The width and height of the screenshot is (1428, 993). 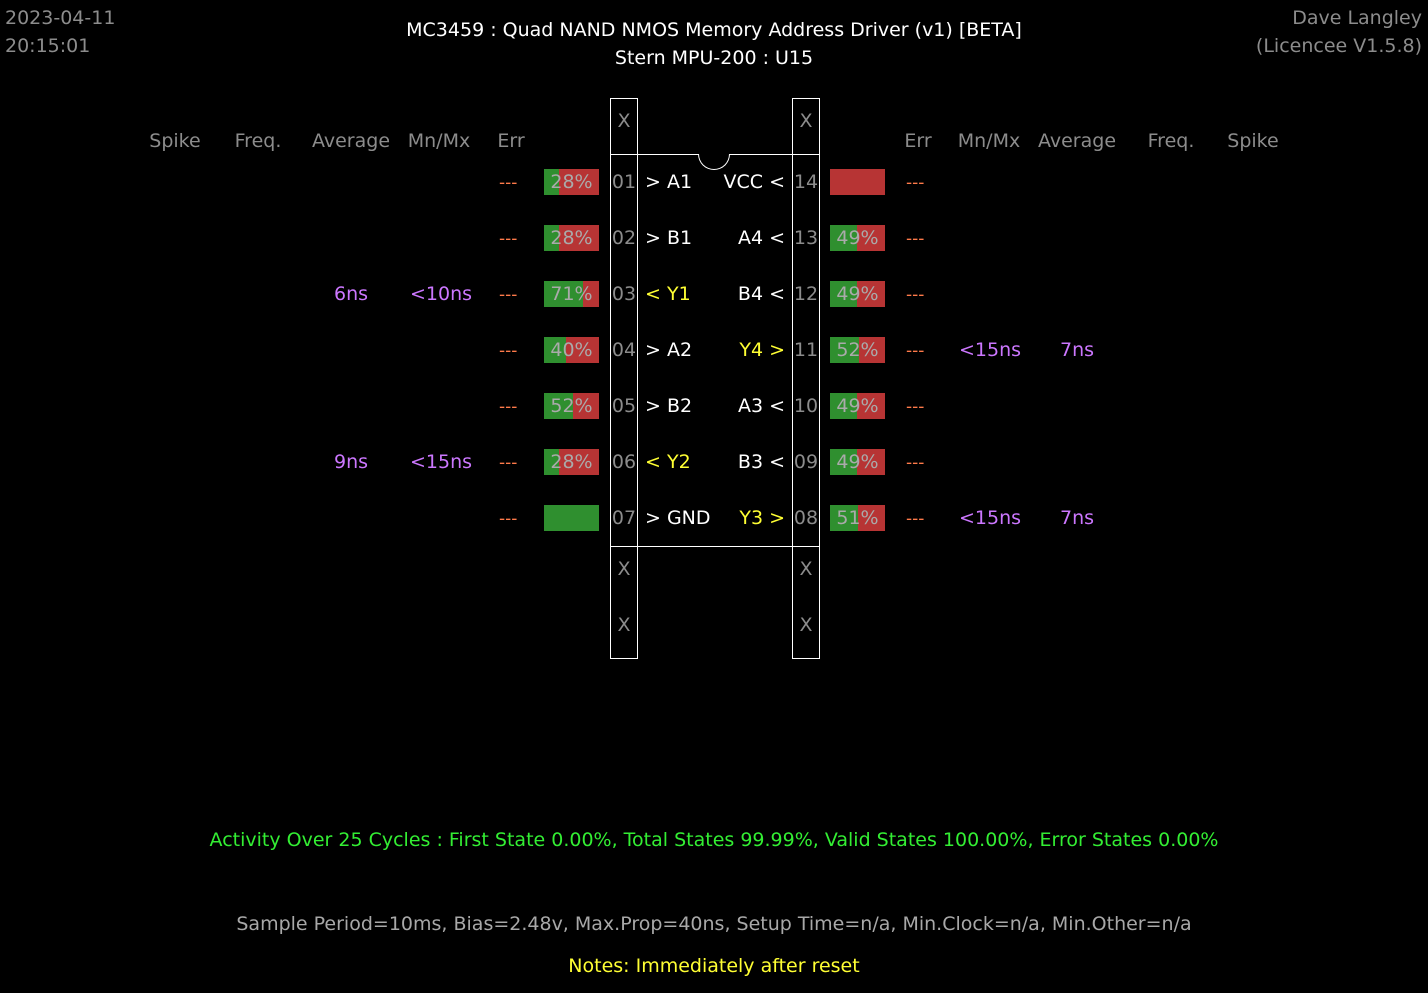 I want to click on pin-number: 01, so click(x=624, y=182).